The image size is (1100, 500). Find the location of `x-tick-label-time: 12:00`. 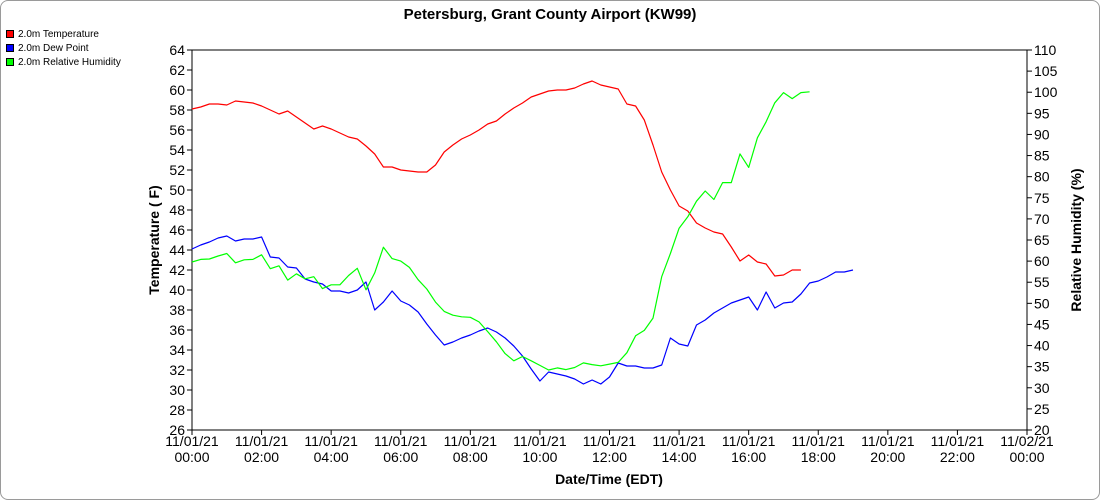

x-tick-label-time: 12:00 is located at coordinates (609, 457).